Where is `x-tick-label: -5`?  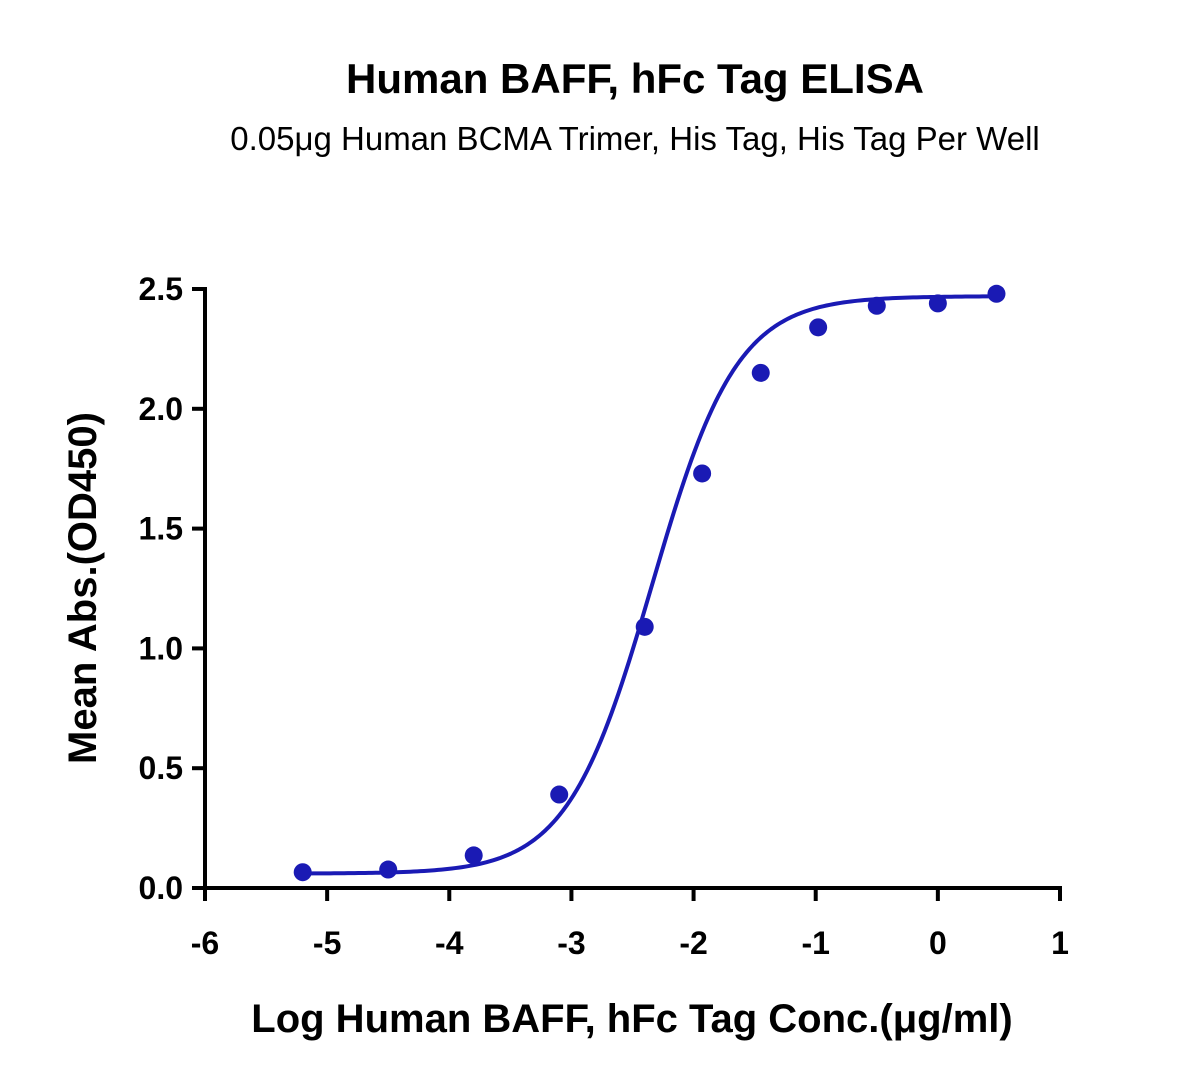 x-tick-label: -5 is located at coordinates (327, 943).